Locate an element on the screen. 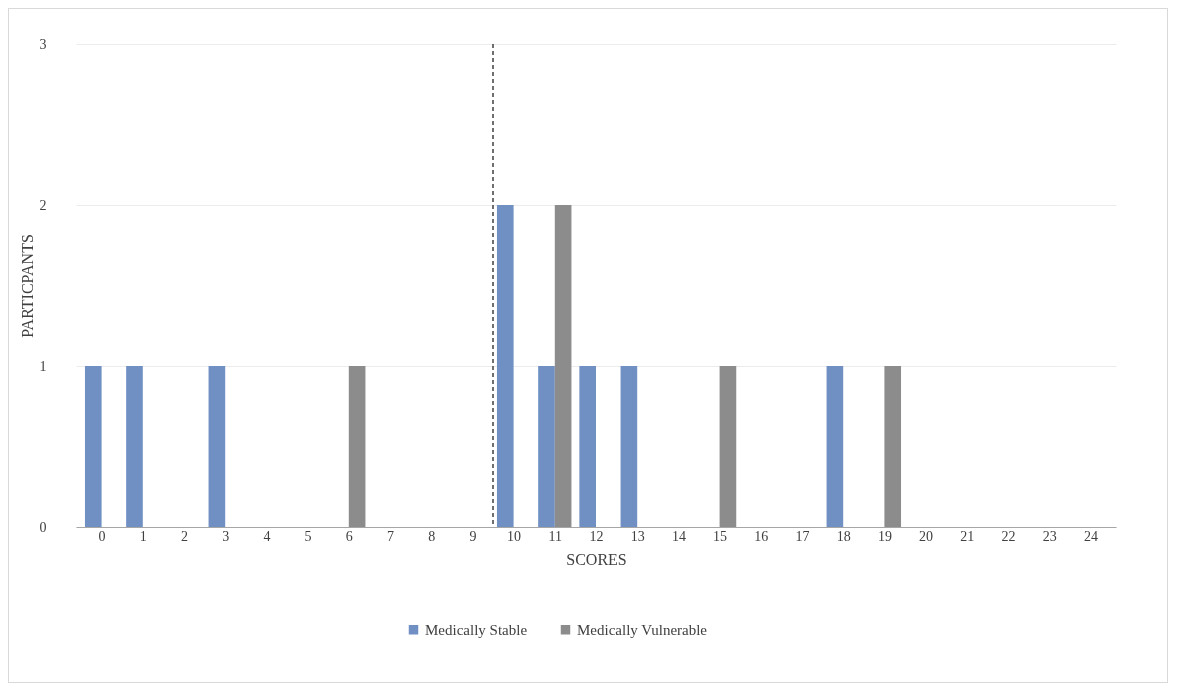  x-tick-label: 9 is located at coordinates (473, 536).